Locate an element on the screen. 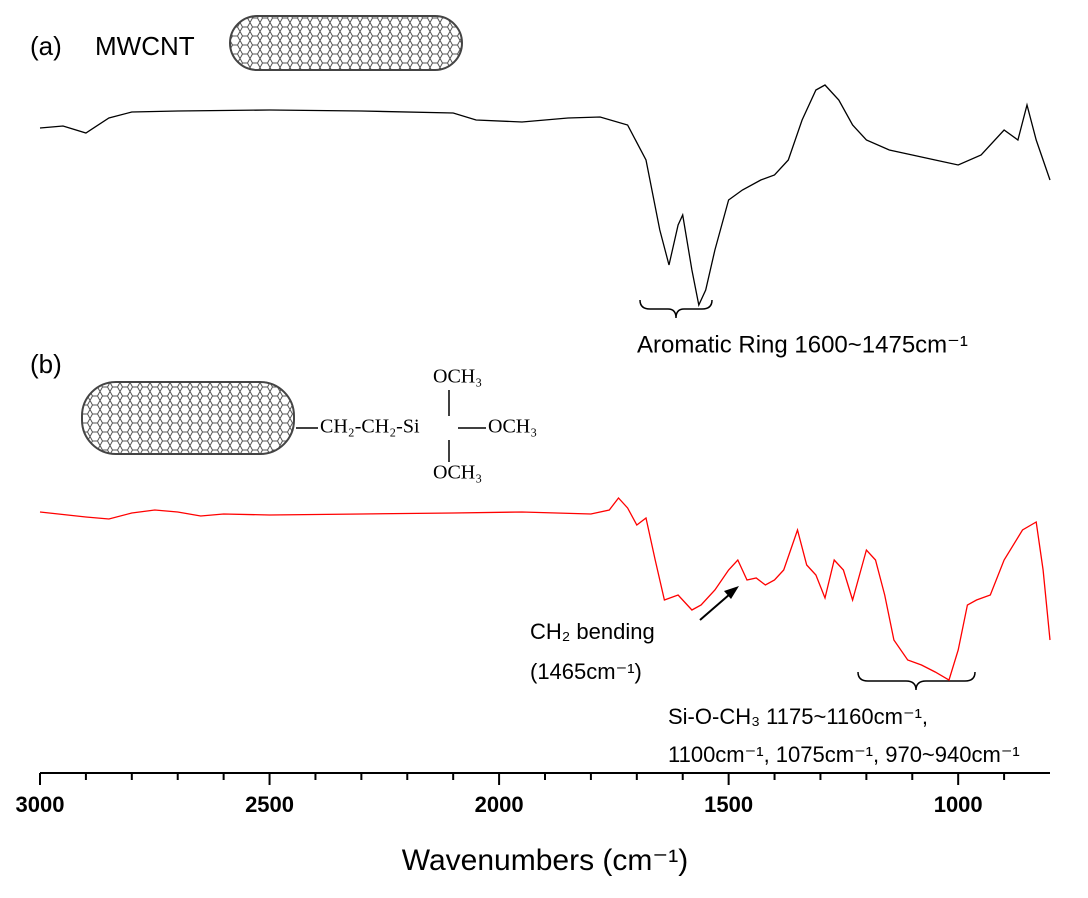 The width and height of the screenshot is (1088, 898). x-tick-label: 2500 is located at coordinates (269, 804).